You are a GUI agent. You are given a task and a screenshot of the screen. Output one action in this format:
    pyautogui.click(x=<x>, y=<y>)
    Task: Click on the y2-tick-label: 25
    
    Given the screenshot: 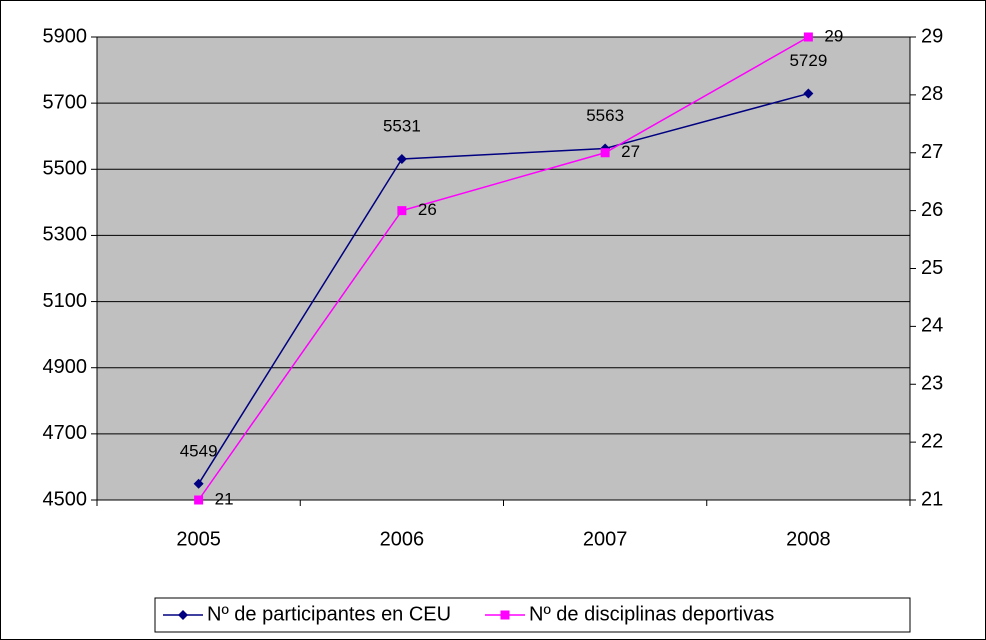 What is the action you would take?
    pyautogui.click(x=932, y=268)
    